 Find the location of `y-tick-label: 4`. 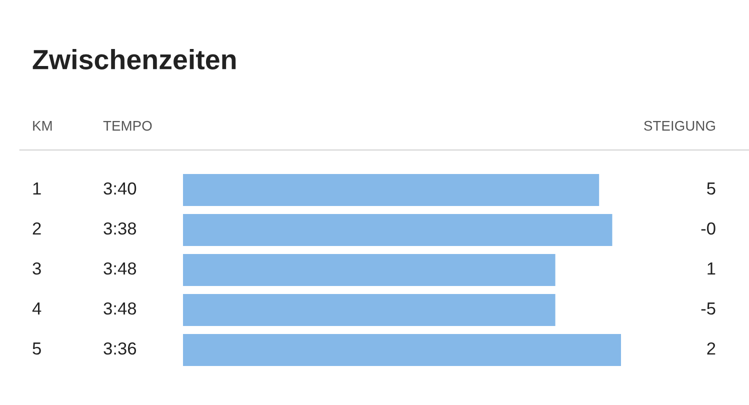

y-tick-label: 4 is located at coordinates (37, 308).